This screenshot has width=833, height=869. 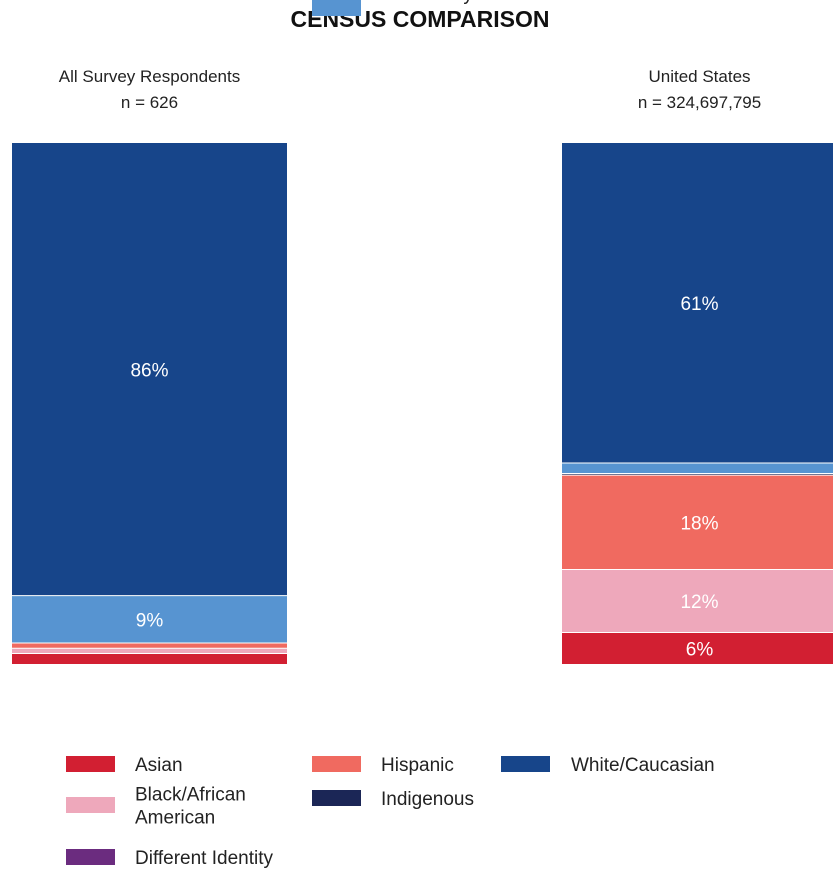 I want to click on bar-header-united-states: United States, so click(x=699, y=76).